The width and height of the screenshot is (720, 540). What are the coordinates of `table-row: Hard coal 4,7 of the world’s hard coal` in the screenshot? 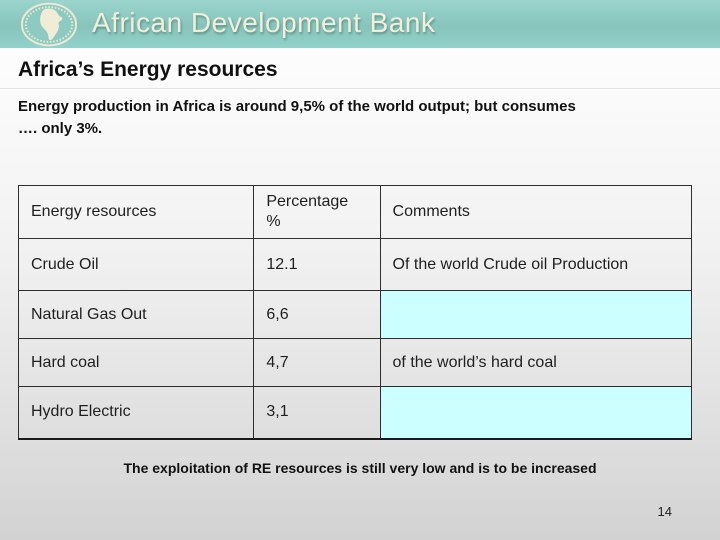 It's located at (355, 362).